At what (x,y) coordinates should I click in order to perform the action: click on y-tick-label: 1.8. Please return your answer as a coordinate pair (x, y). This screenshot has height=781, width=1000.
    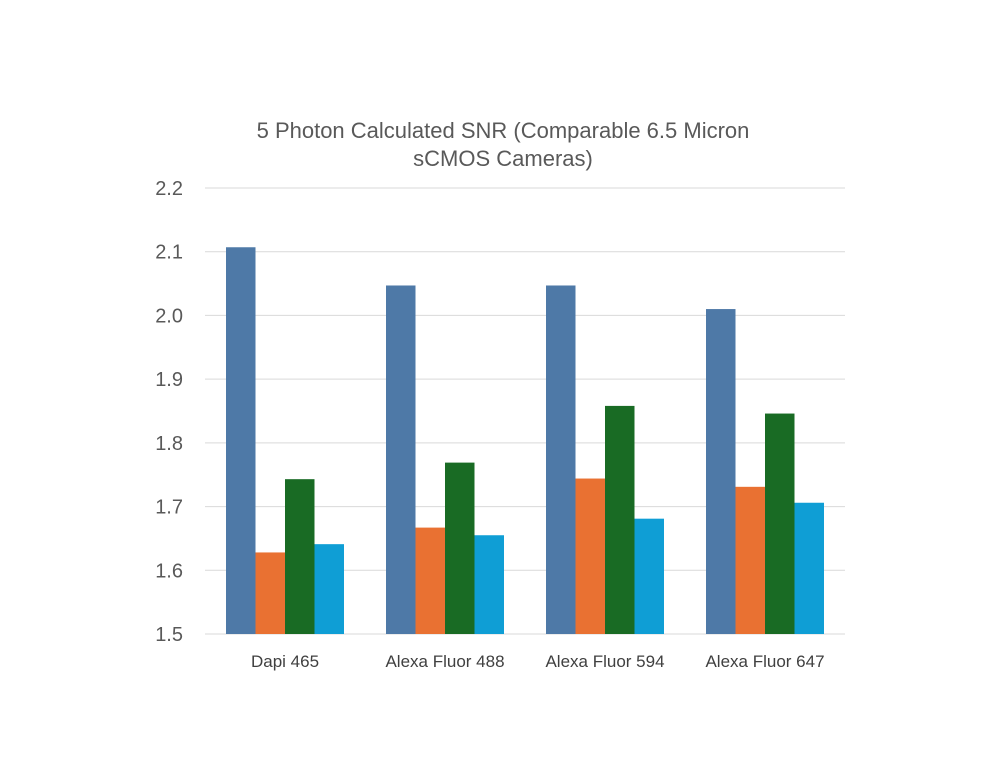
    Looking at the image, I should click on (169, 444).